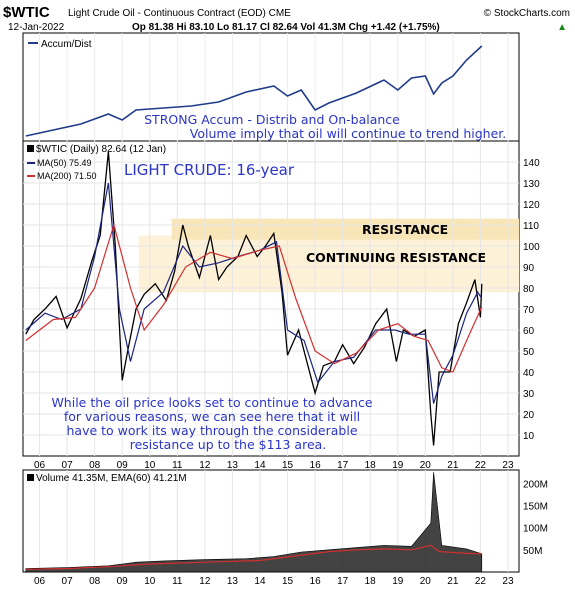  I want to click on volume-ema-line, so click(253, 557).